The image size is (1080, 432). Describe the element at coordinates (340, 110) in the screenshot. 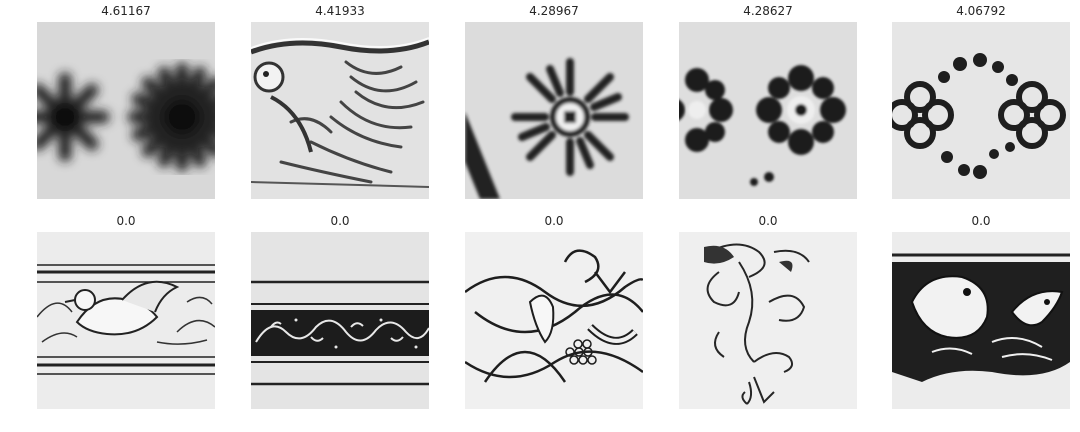

I see `creature-relief-image` at that location.